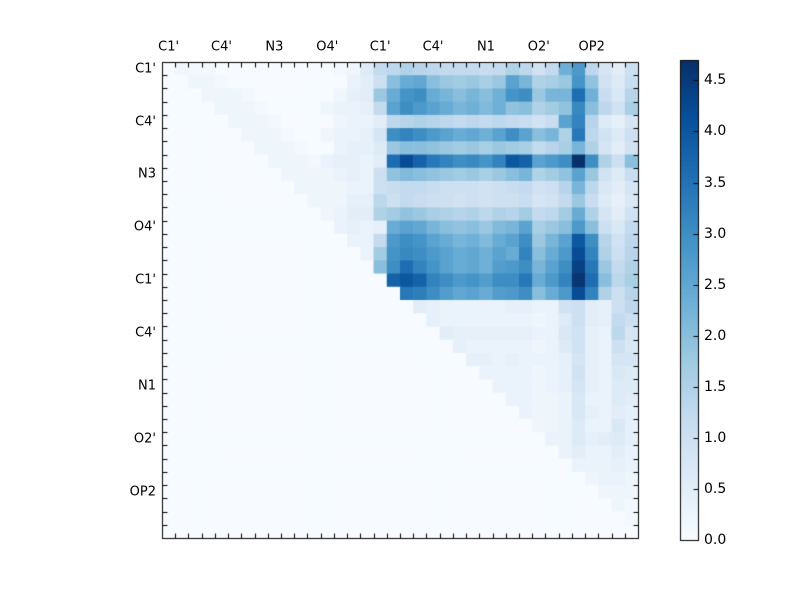  What do you see at coordinates (715, 131) in the screenshot?
I see `colorbar-tick-label: 4.0` at bounding box center [715, 131].